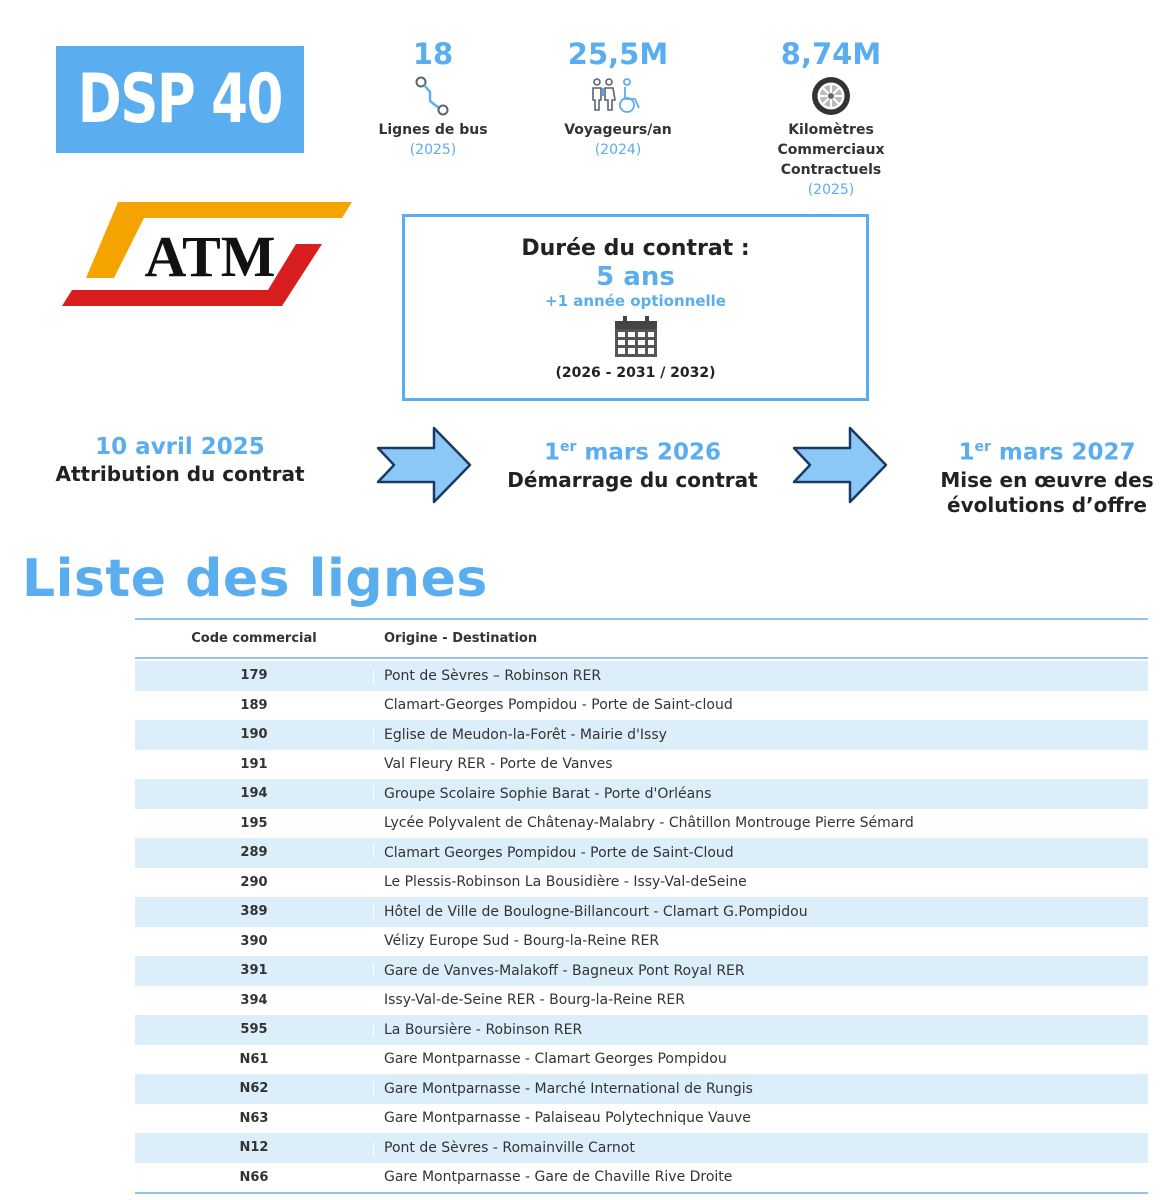  Describe the element at coordinates (493, 675) in the screenshot. I see `line-destination: Pont de Sèvres – Robinson RER` at that location.